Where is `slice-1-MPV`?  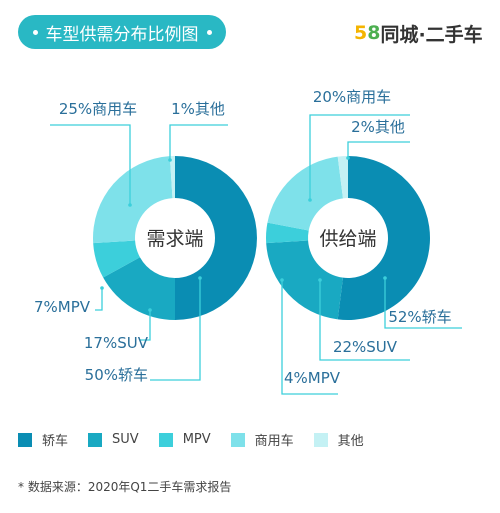
slice-1-MPV is located at coordinates (287, 233).